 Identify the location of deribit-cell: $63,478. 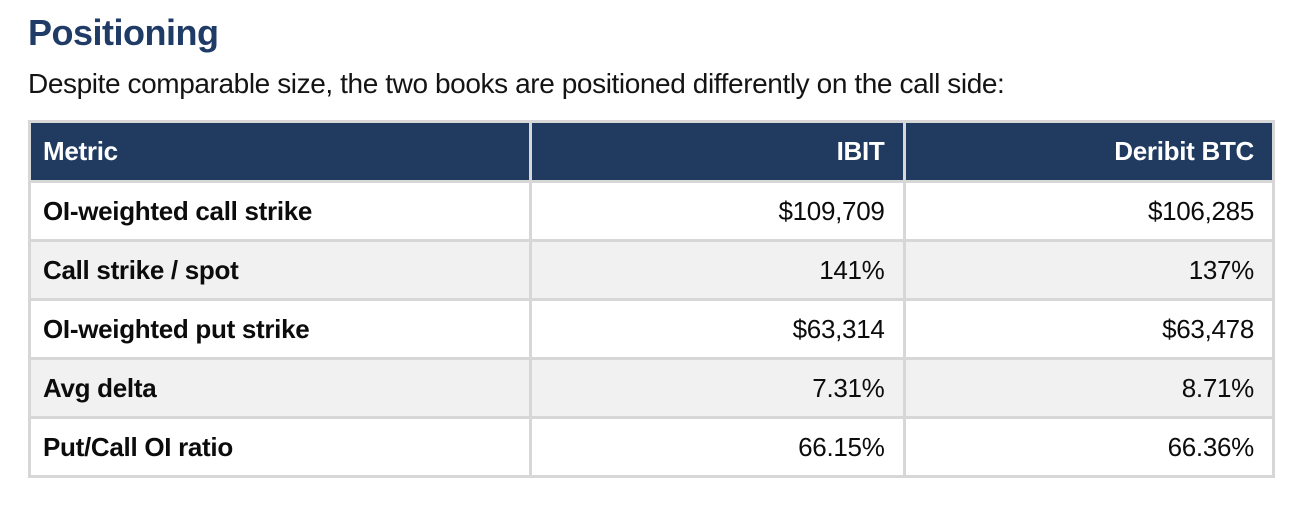
(1089, 329).